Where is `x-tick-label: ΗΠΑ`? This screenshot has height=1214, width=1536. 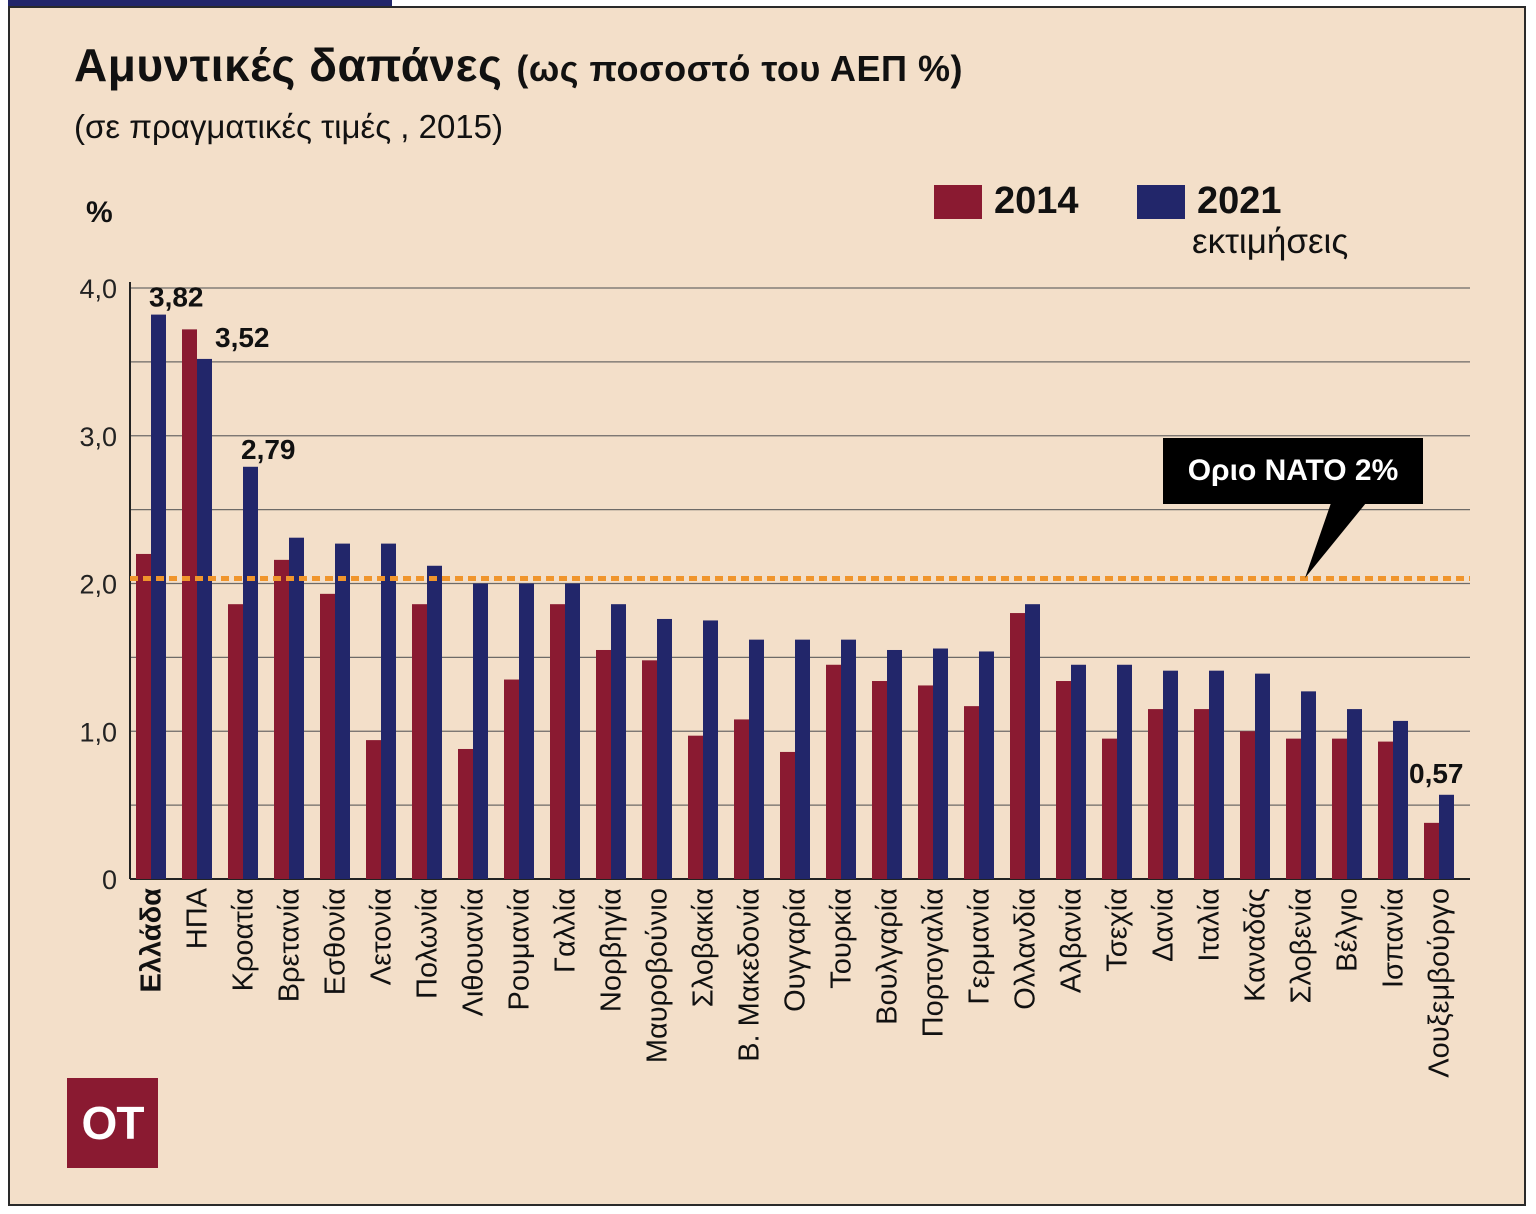
x-tick-label: ΗΠΑ is located at coordinates (198, 918).